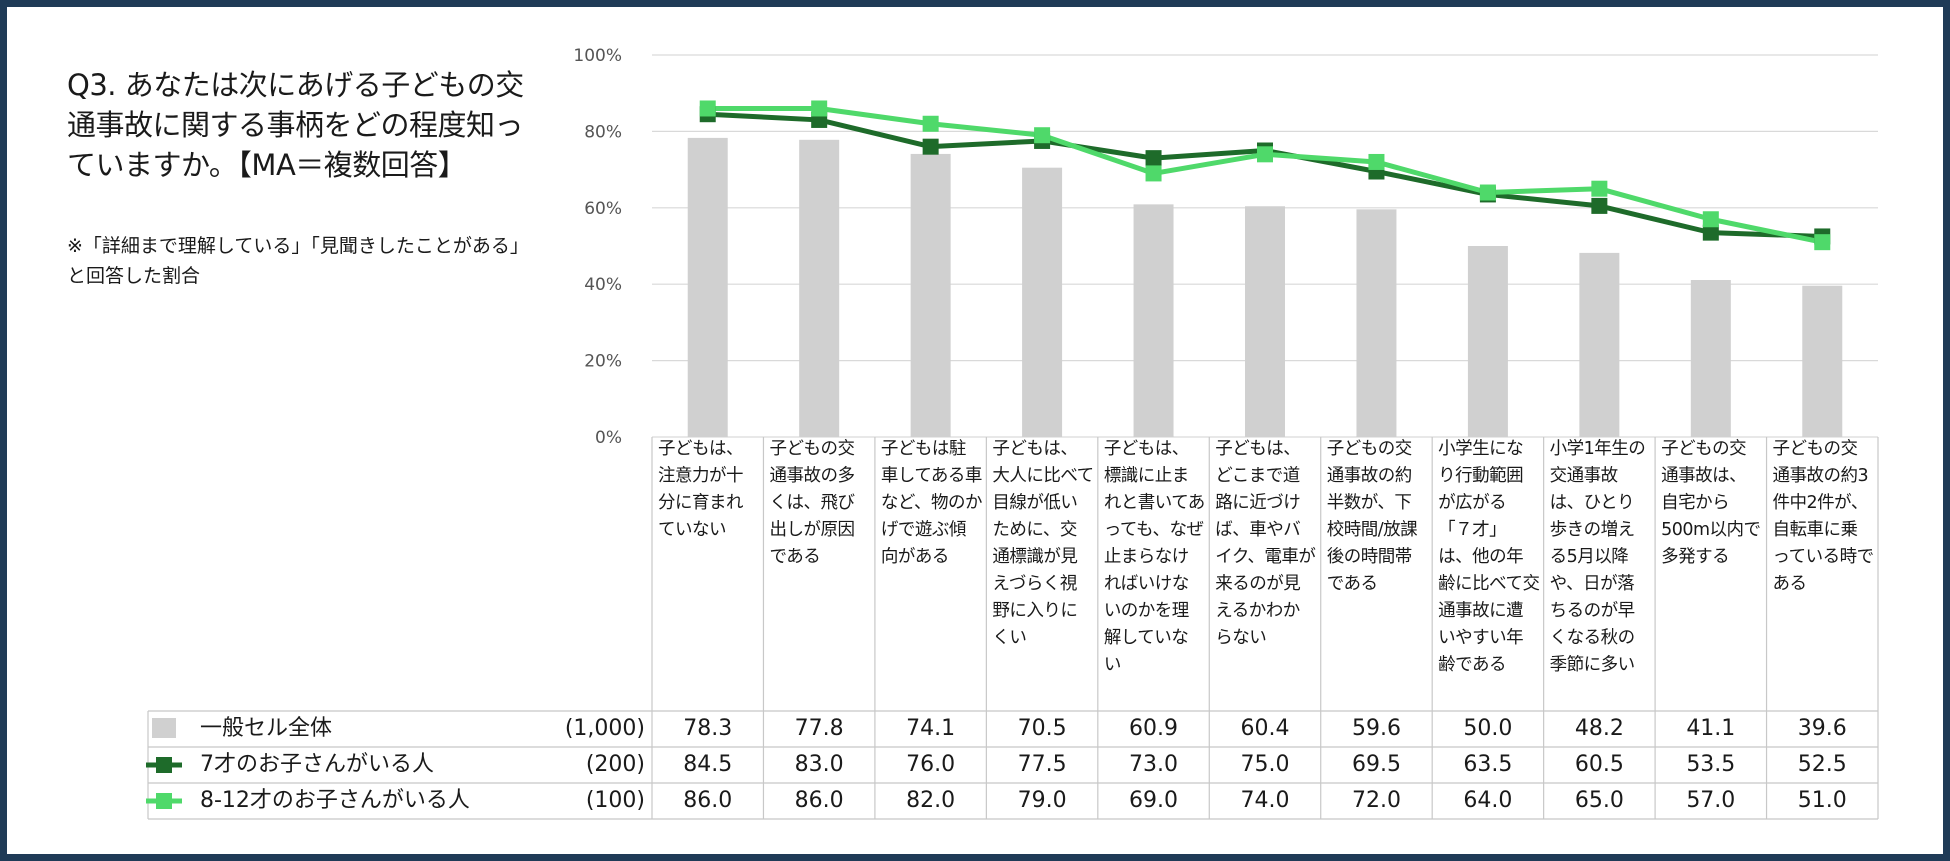 The height and width of the screenshot is (861, 1950). I want to click on table-cell: 69.0, so click(1154, 800).